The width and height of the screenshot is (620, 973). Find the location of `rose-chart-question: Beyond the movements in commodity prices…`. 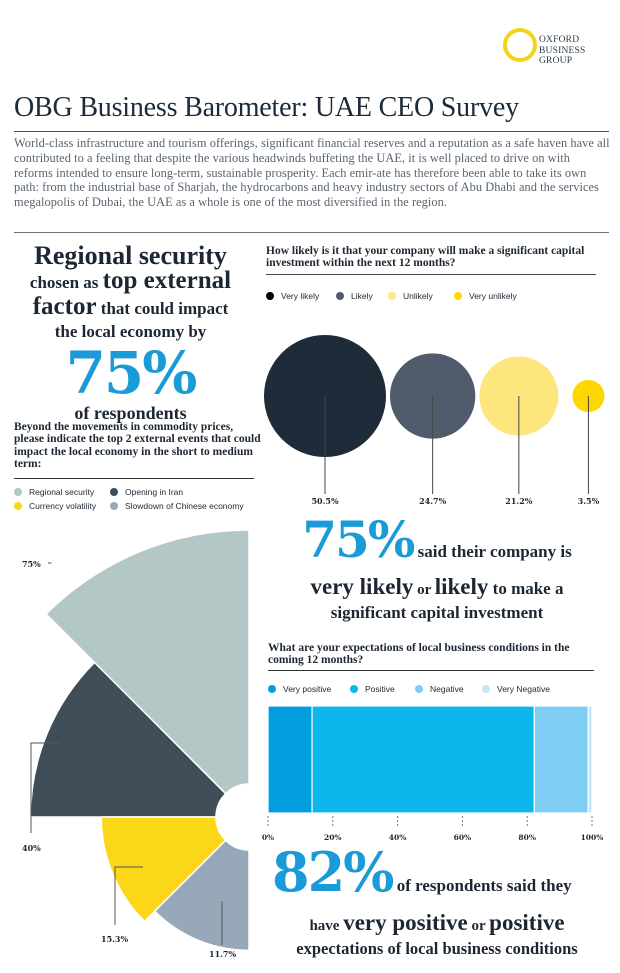

rose-chart-question: Beyond the movements in commodity prices… is located at coordinates (137, 446).